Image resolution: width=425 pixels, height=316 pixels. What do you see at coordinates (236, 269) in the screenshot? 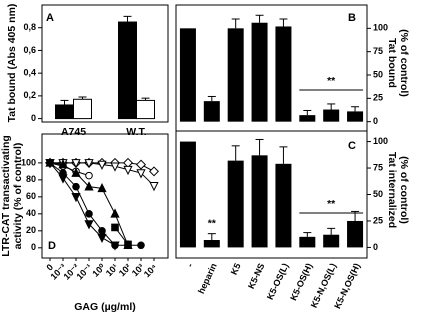
I see `x-tick-label: K5` at bounding box center [236, 269].